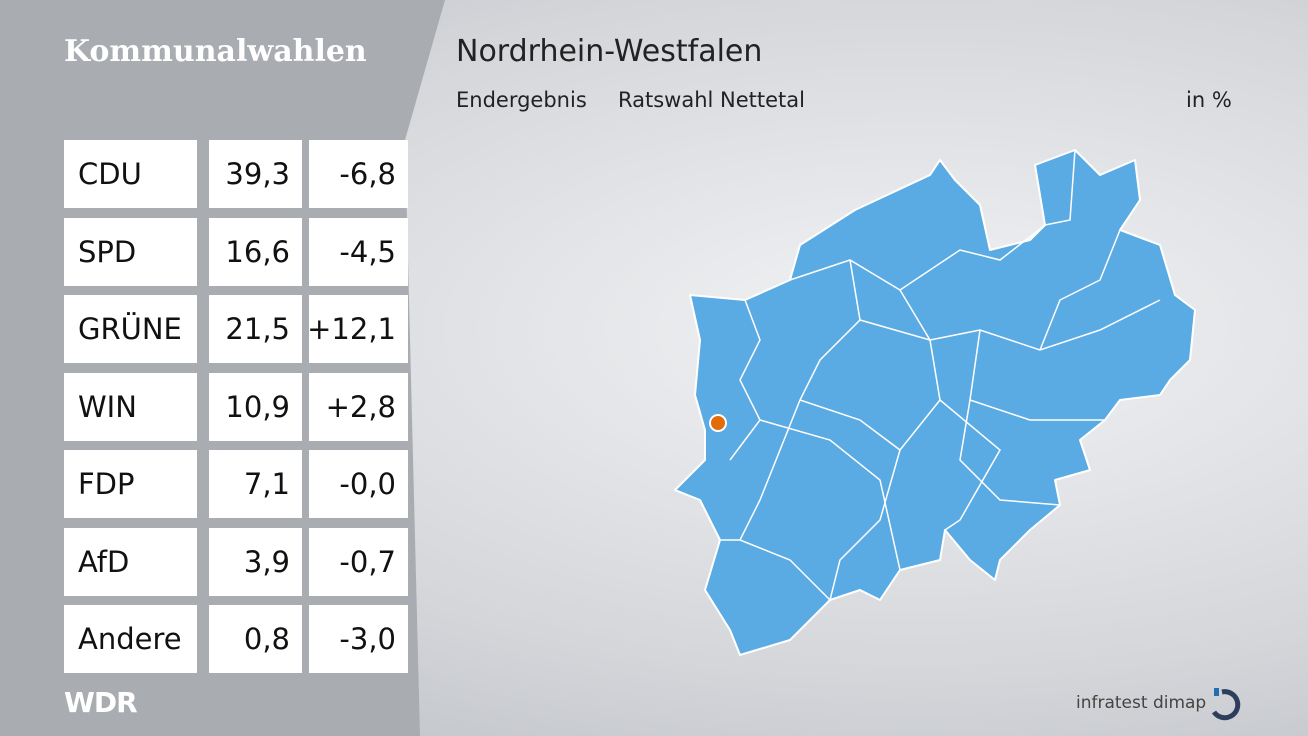  Describe the element at coordinates (130, 639) in the screenshot. I see `party-cell: Andere` at that location.